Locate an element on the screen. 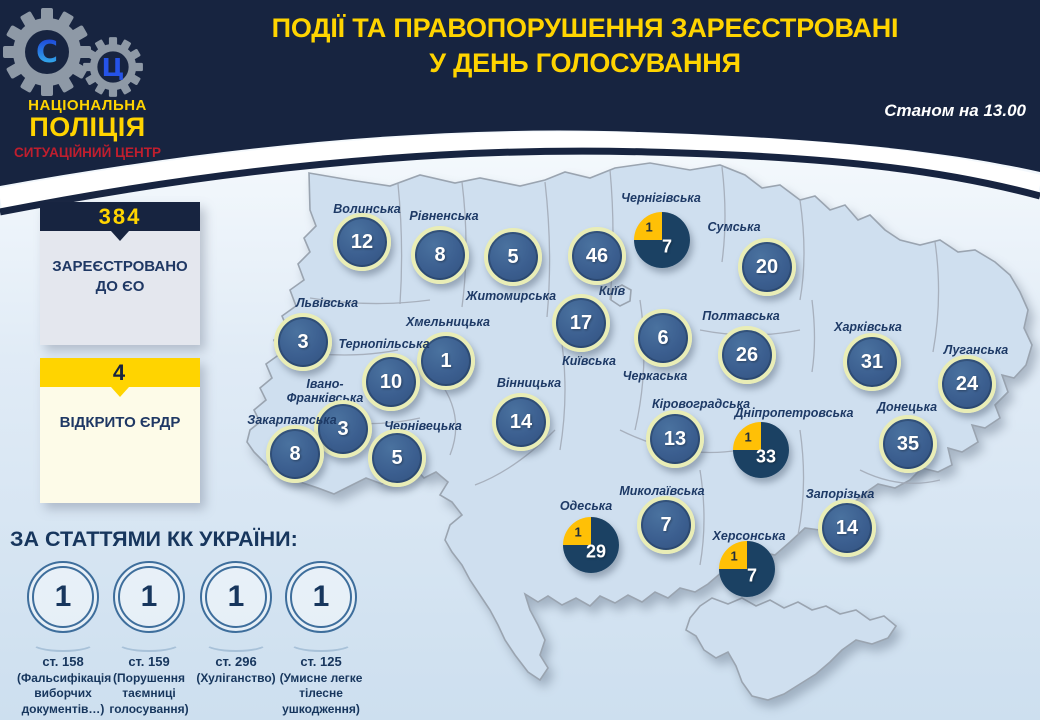 This screenshot has height=720, width=1040. region-label: Дніпропетровська is located at coordinates (794, 413).